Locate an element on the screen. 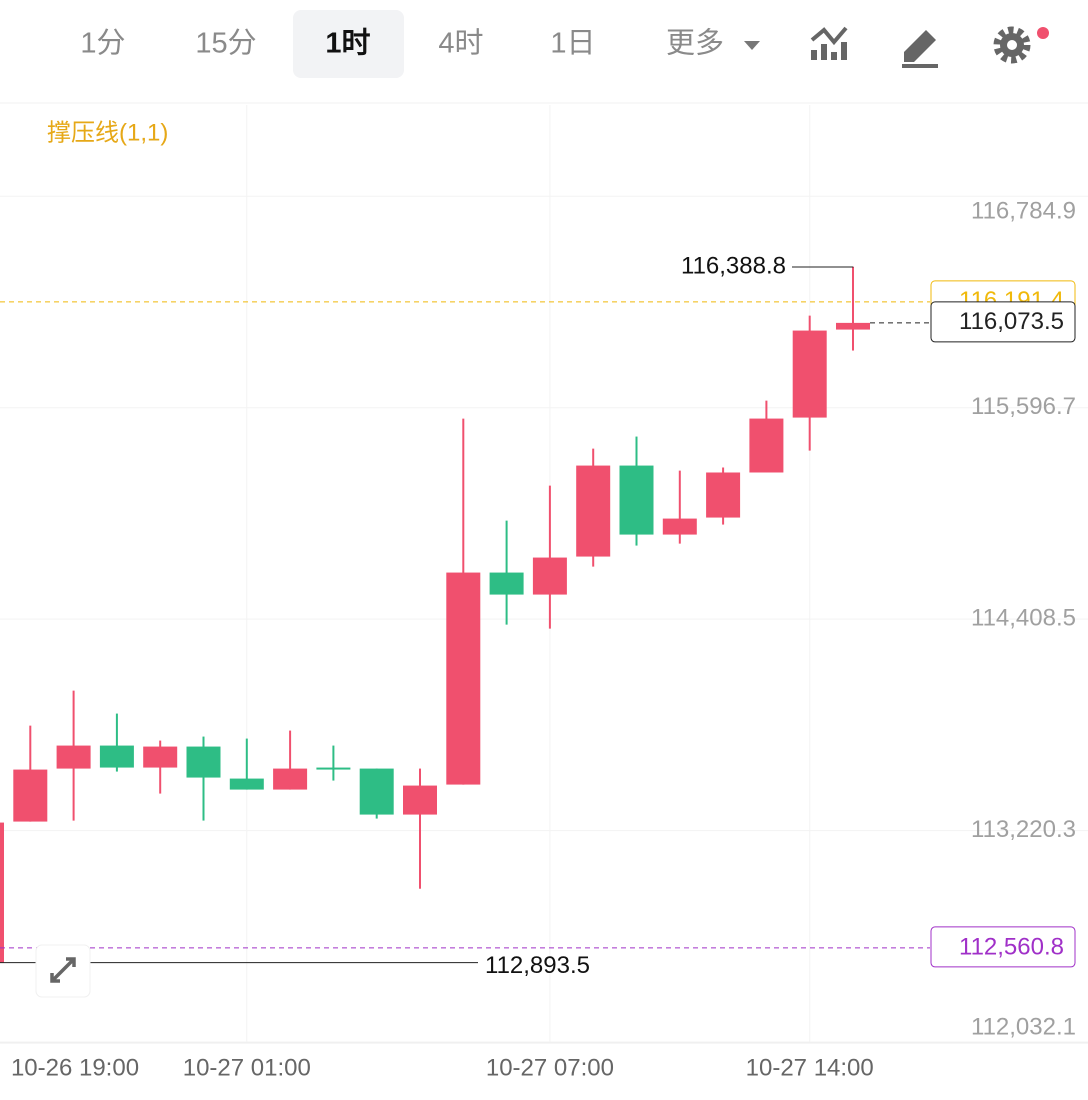 The width and height of the screenshot is (1088, 1100). interval-tab: 15分 is located at coordinates (225, 44).